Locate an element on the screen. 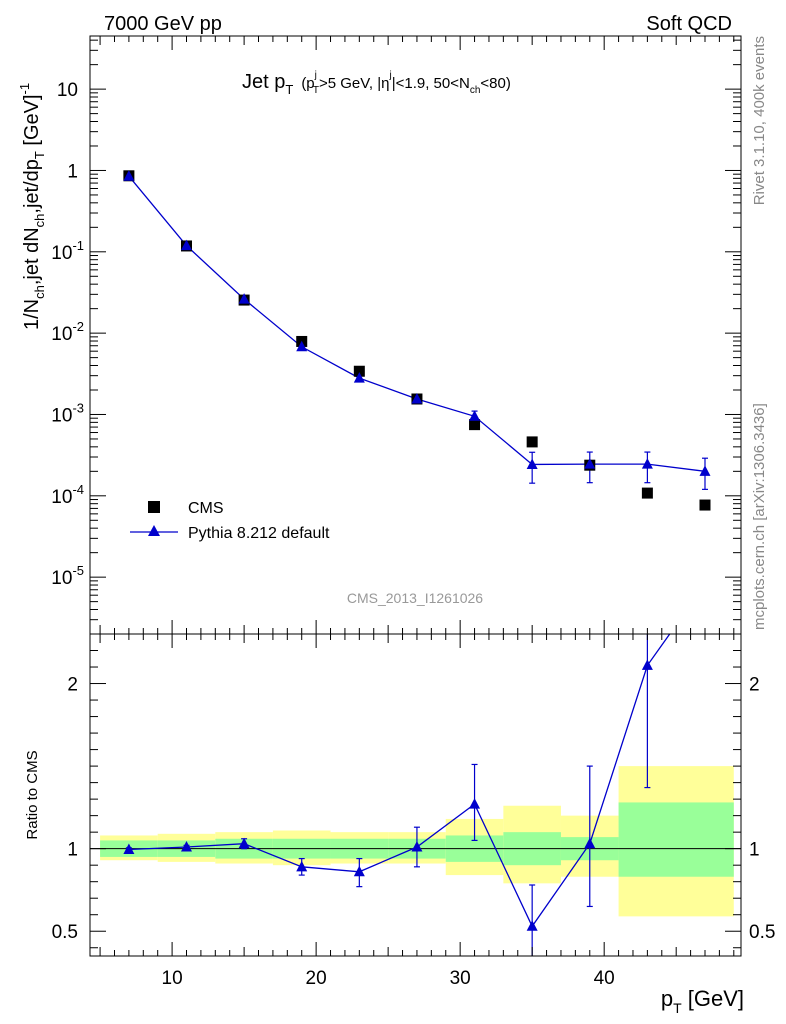  ratio-ylabel: Ratio to CMS is located at coordinates (32, 794).